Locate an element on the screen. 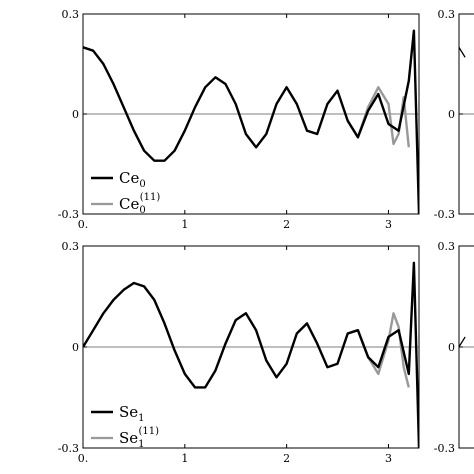  legend-label: Se1(11) is located at coordinates (139, 438).